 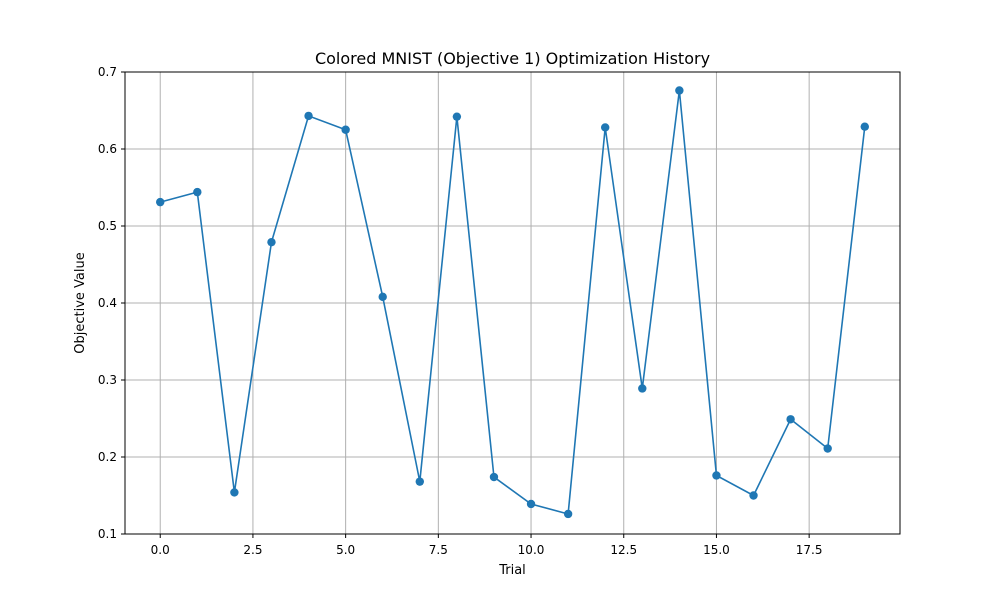 I want to click on y-tick-label: 0.1, so click(x=107, y=534).